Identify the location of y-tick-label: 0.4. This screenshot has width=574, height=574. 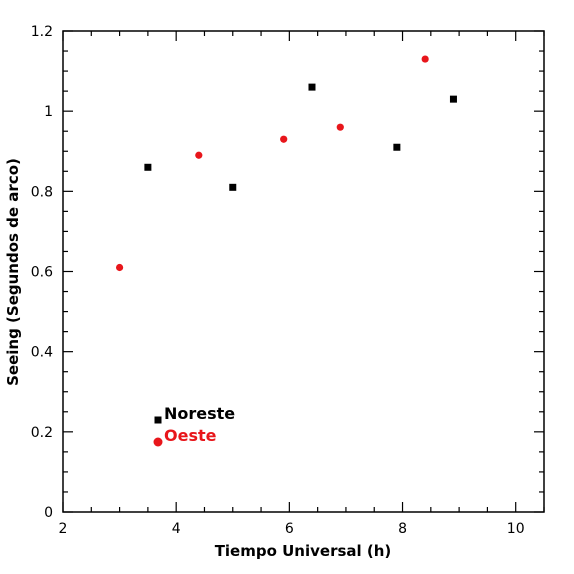
(42, 353).